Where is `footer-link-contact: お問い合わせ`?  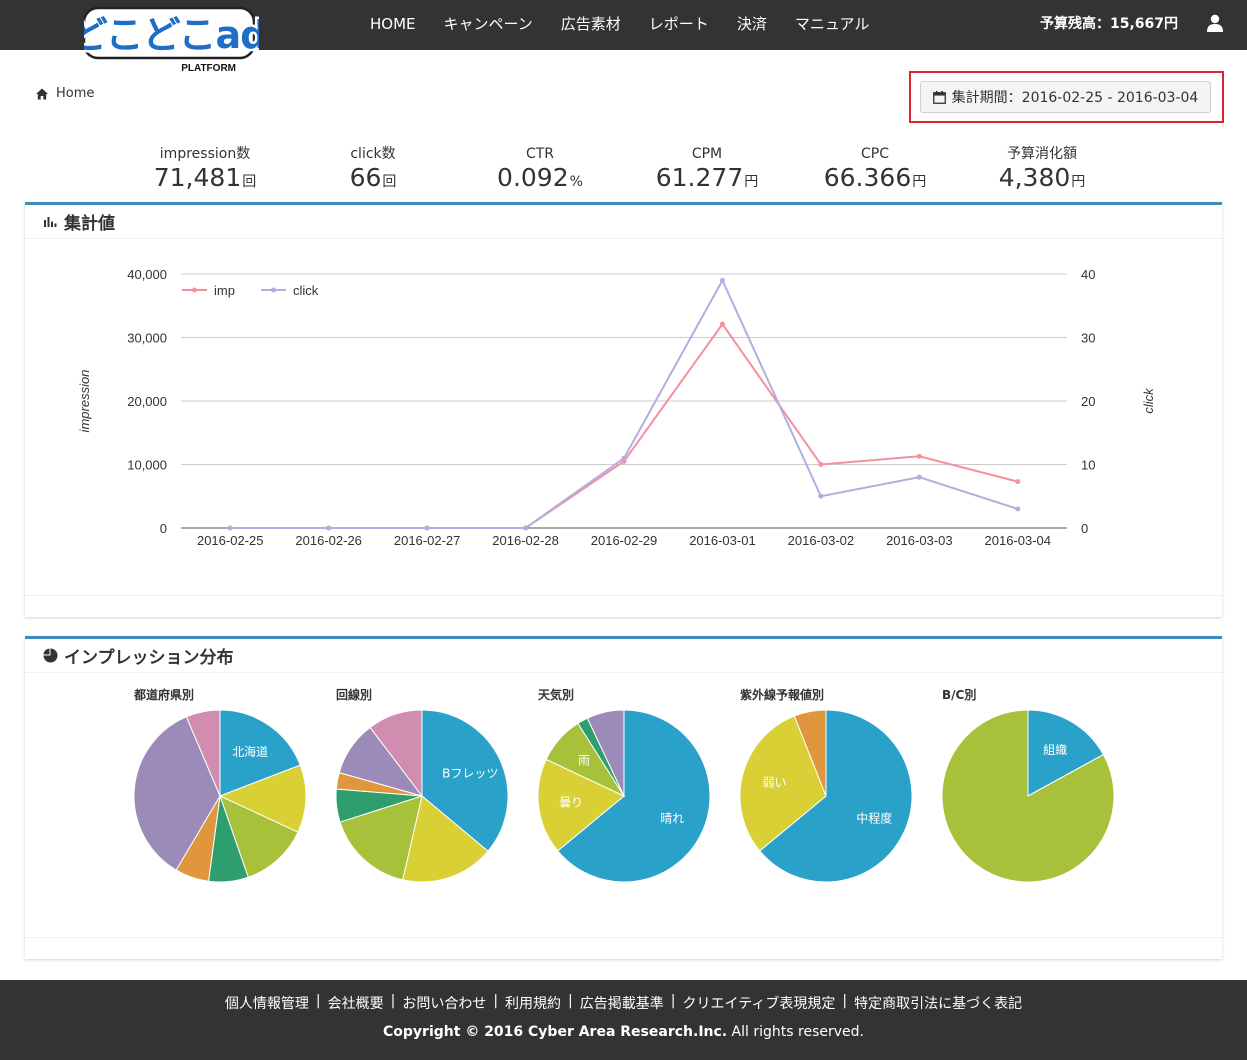
footer-link-contact: お問い合わせ is located at coordinates (444, 1004).